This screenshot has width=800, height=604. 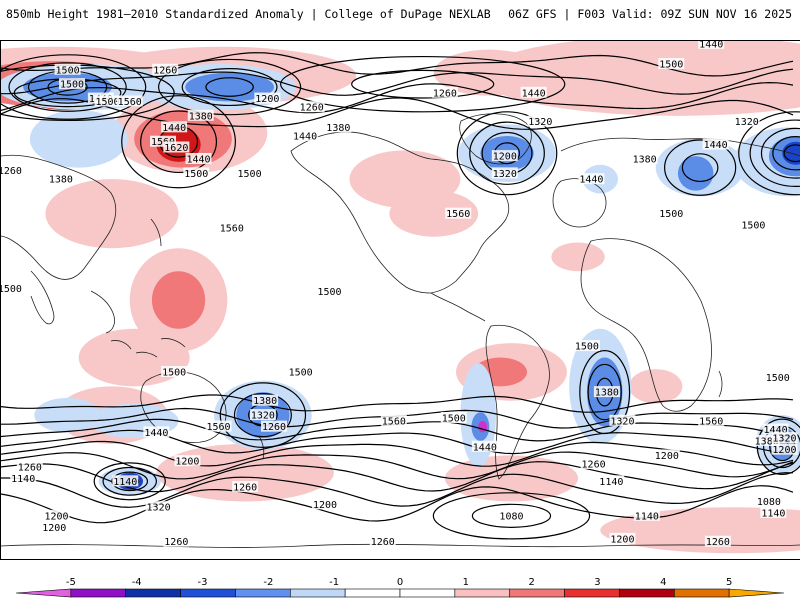 I want to click on colorbar-tick-label: 1, so click(x=466, y=582).